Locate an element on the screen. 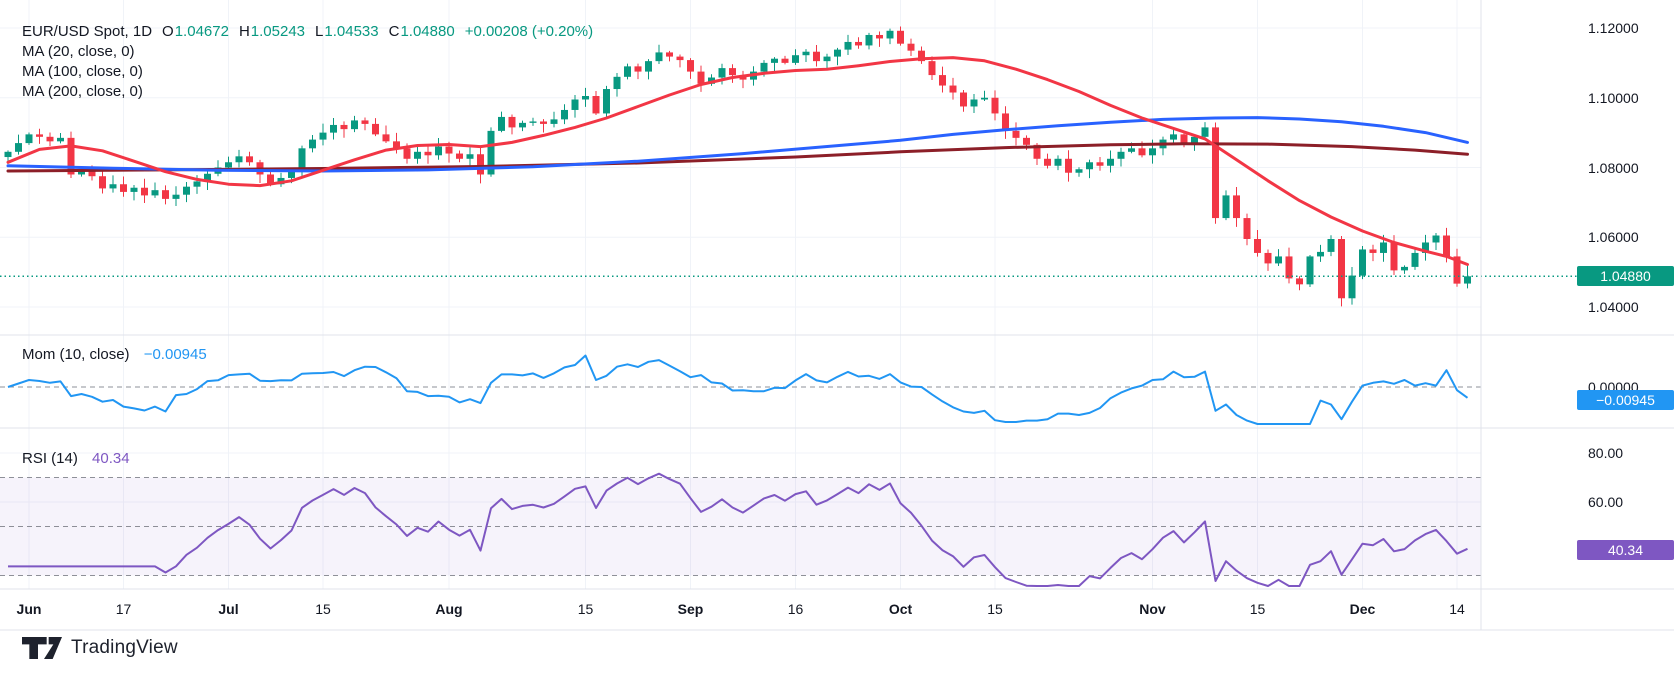 The height and width of the screenshot is (674, 1674). time-axis-month-label: Jun is located at coordinates (29, 609).